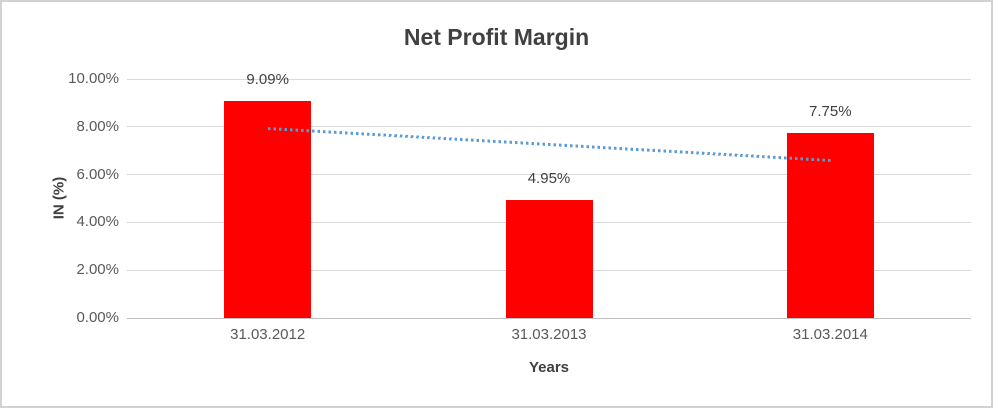 Image resolution: width=993 pixels, height=408 pixels. Describe the element at coordinates (97, 174) in the screenshot. I see `y-tick-label: 6.00%` at that location.